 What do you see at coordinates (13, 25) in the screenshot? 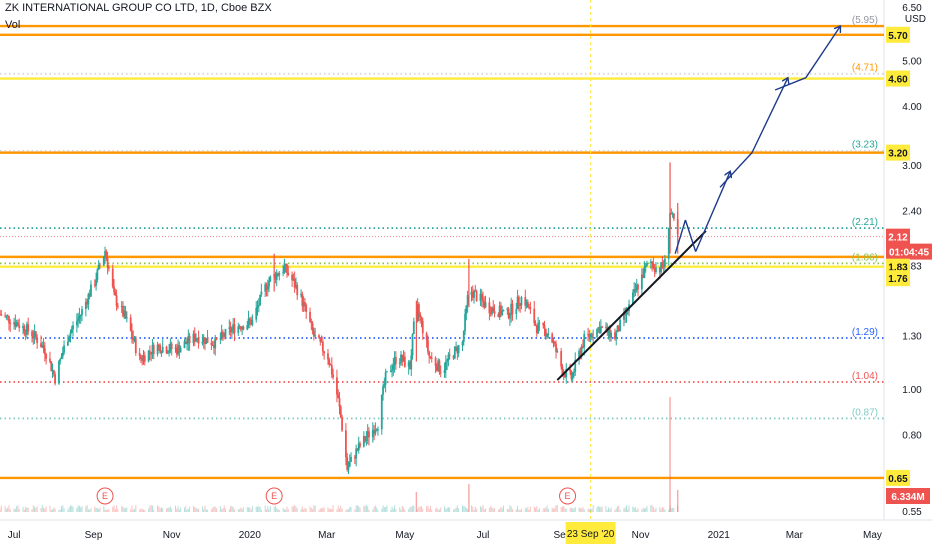
I see `volume-indicator-label: Vol` at bounding box center [13, 25].